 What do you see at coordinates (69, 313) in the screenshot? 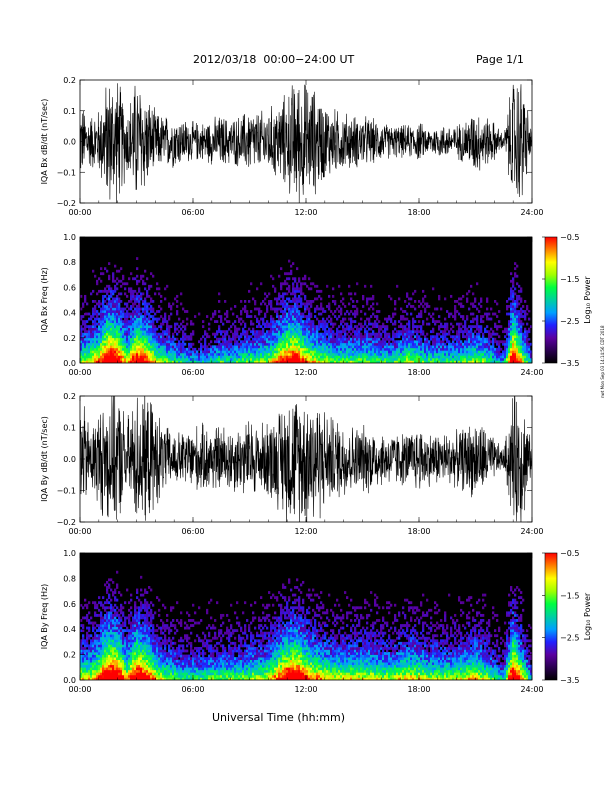
I see `y-tick-label: 0.4` at bounding box center [69, 313].